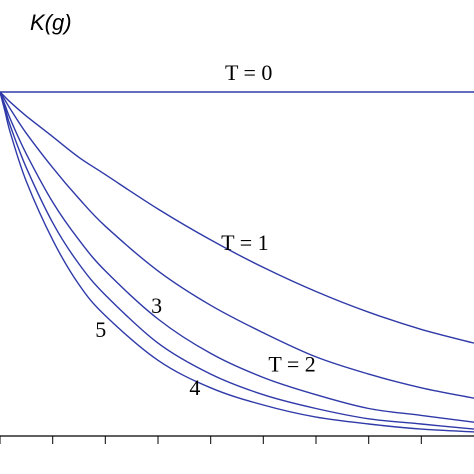 The image size is (474, 474). I want to click on y-axis-label: K(g), so click(51, 22).